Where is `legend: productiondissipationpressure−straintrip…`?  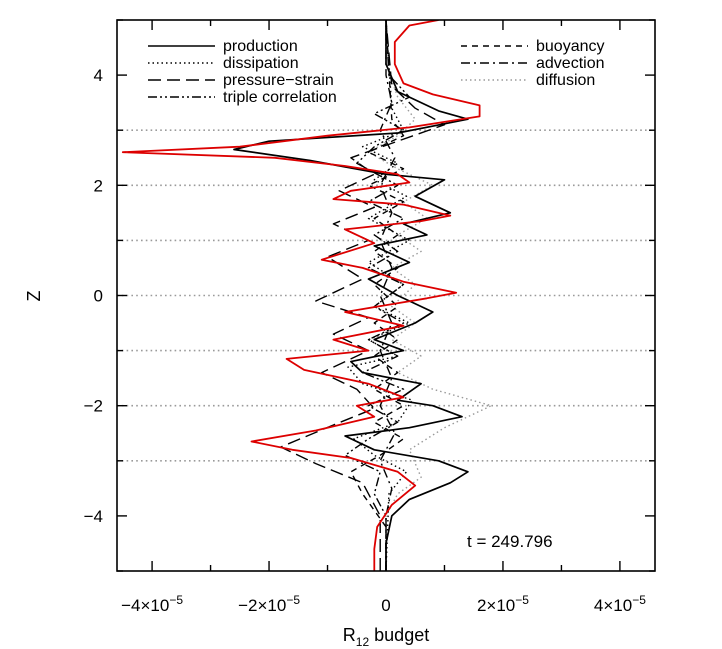
legend: productiondissipationpressure−straintrip… is located at coordinates (376, 72).